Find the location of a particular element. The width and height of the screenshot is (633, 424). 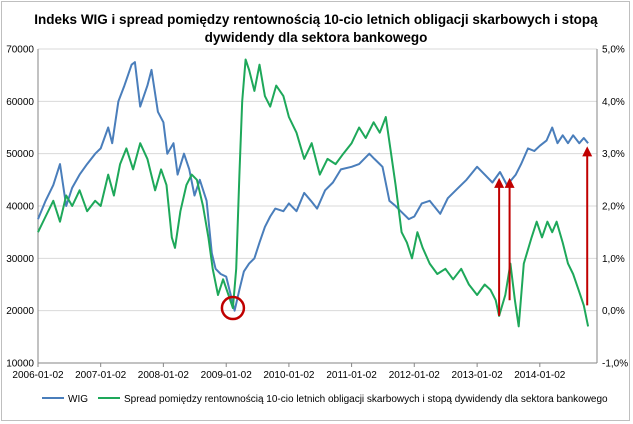

y-right-tick-label: -1,0% is located at coordinates (615, 364).